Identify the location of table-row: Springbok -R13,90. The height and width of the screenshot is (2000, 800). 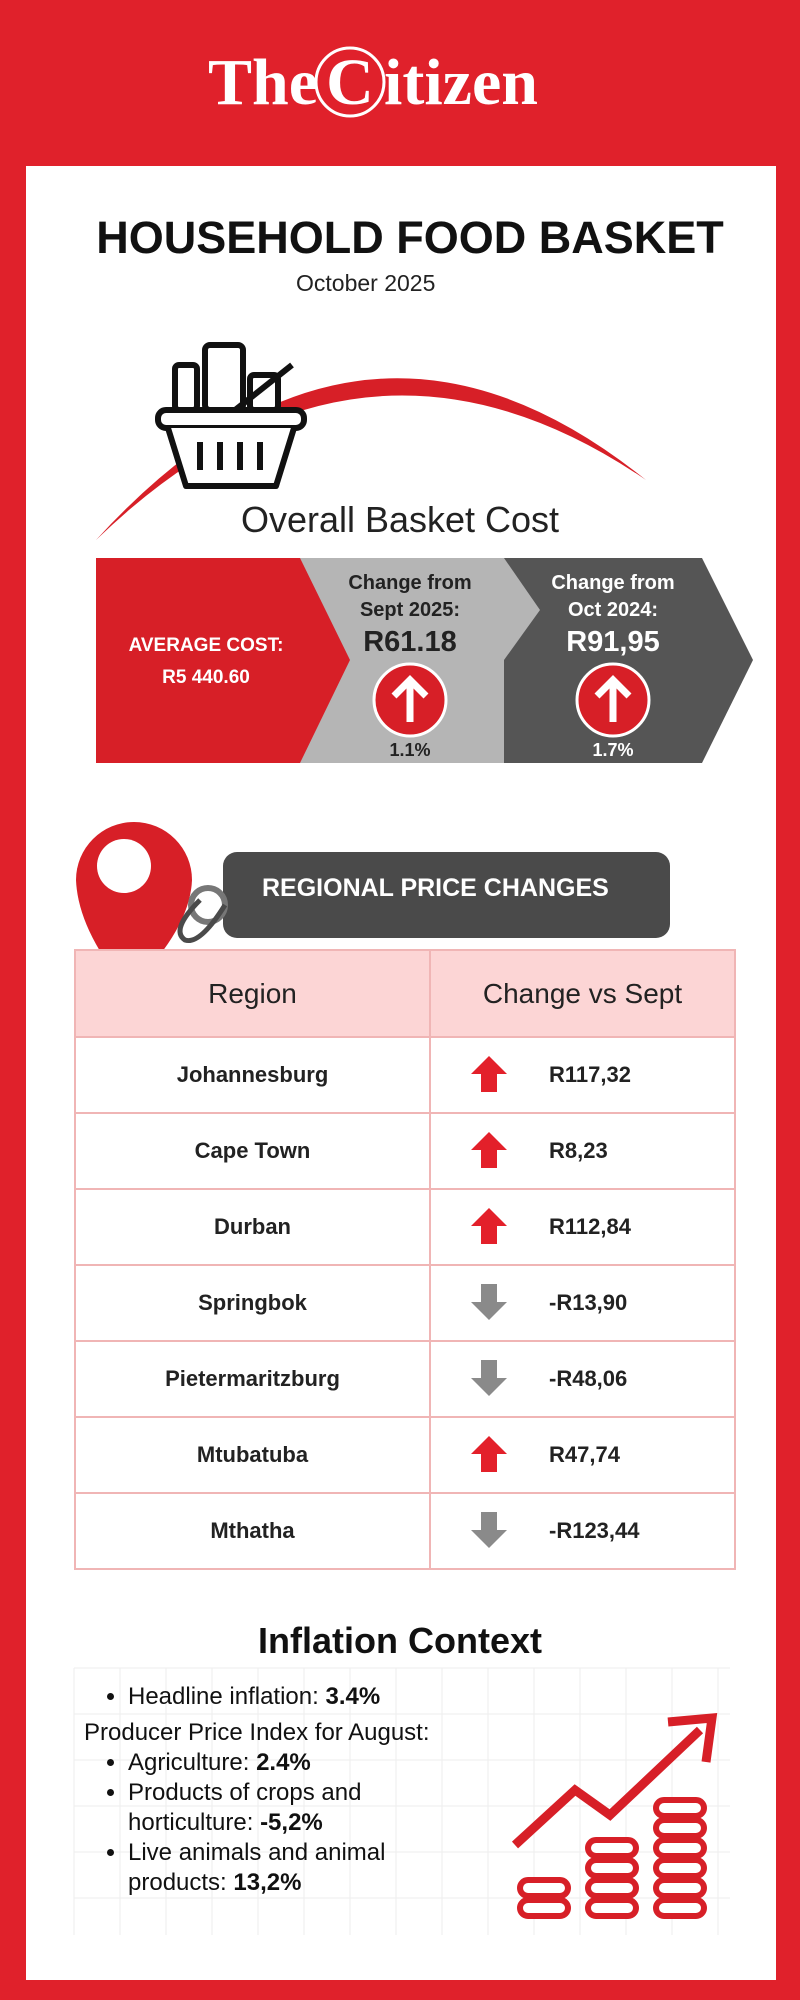
(405, 1303).